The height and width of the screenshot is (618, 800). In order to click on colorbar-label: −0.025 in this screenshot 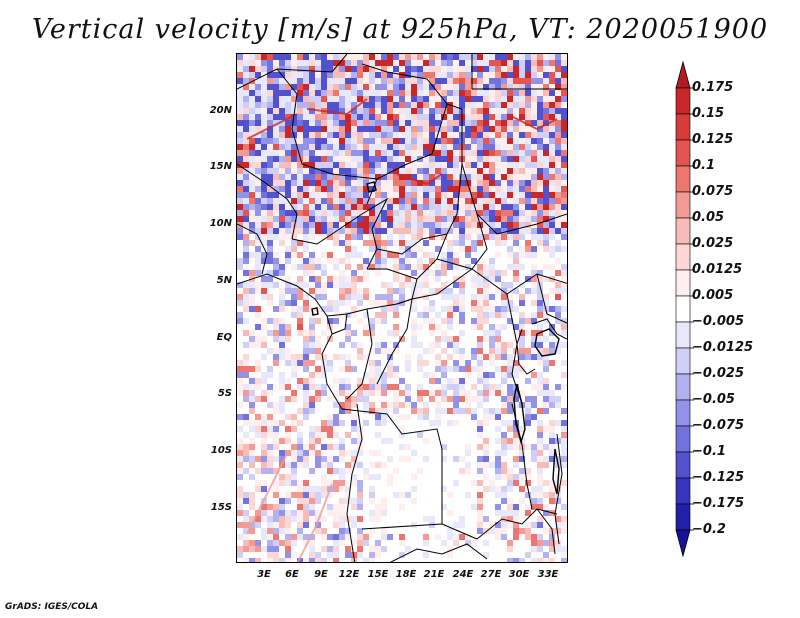, I will do `click(718, 373)`.